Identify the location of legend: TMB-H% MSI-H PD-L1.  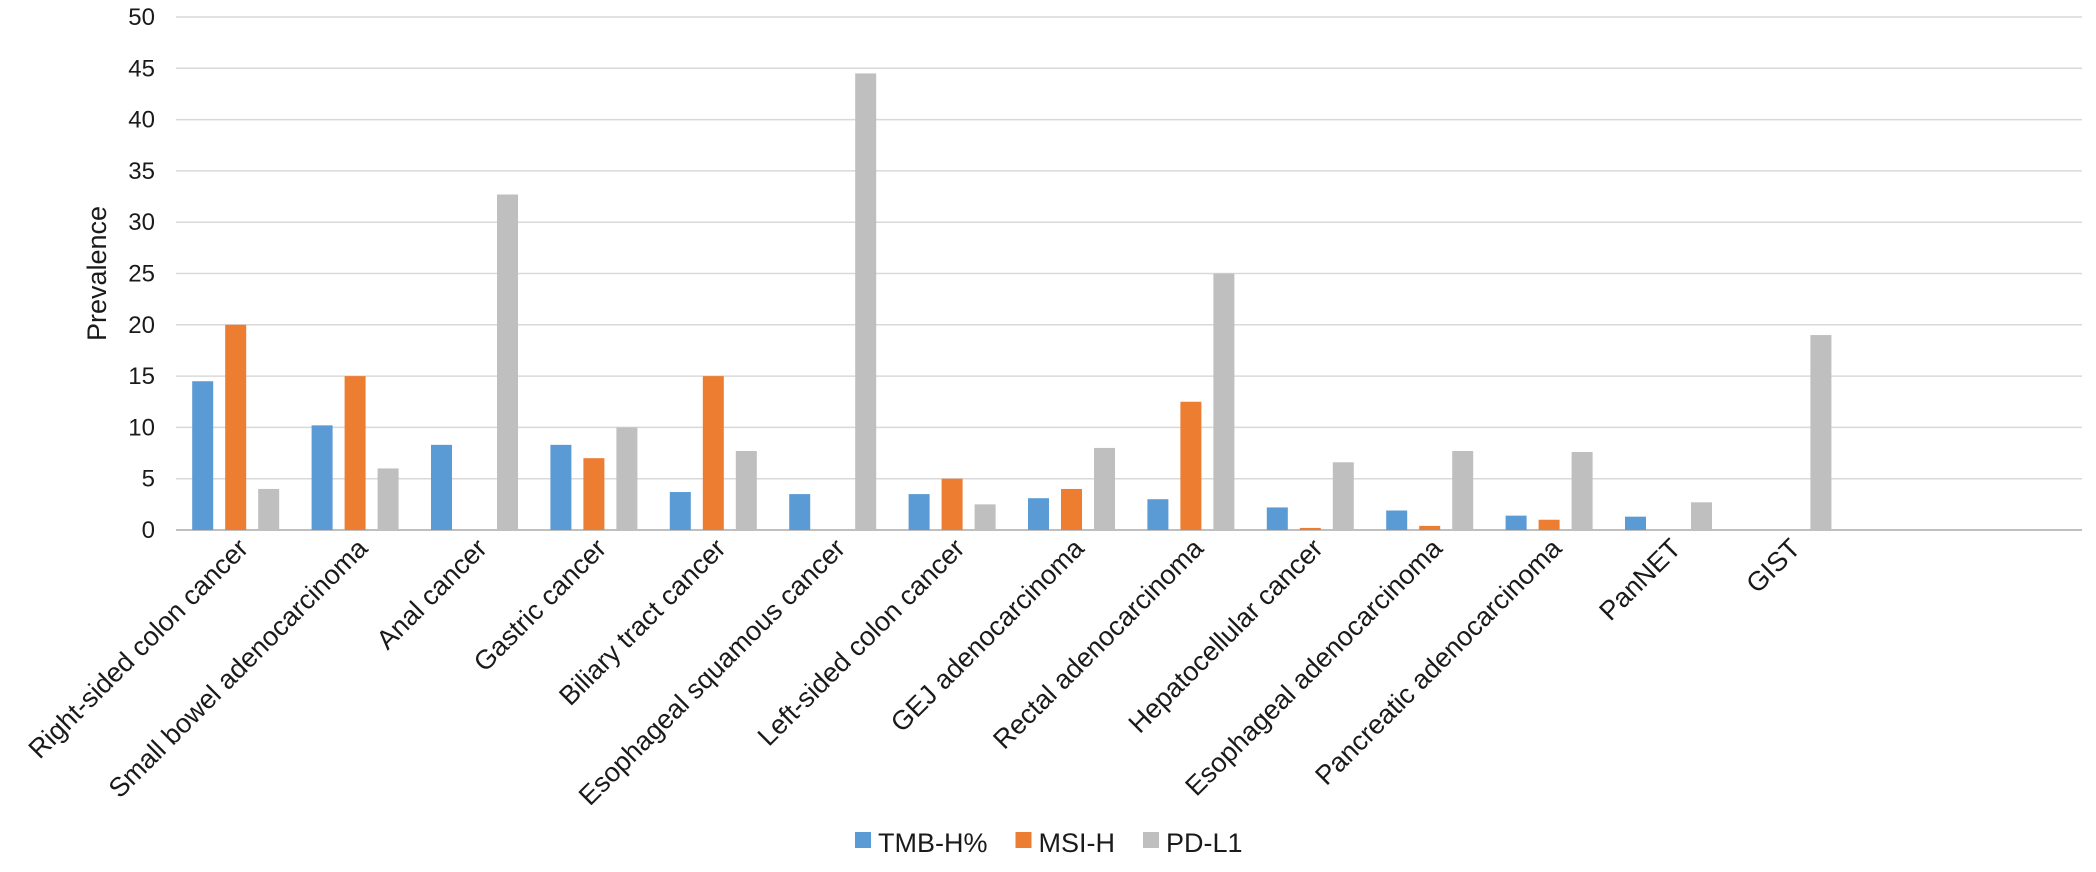
(1049, 843).